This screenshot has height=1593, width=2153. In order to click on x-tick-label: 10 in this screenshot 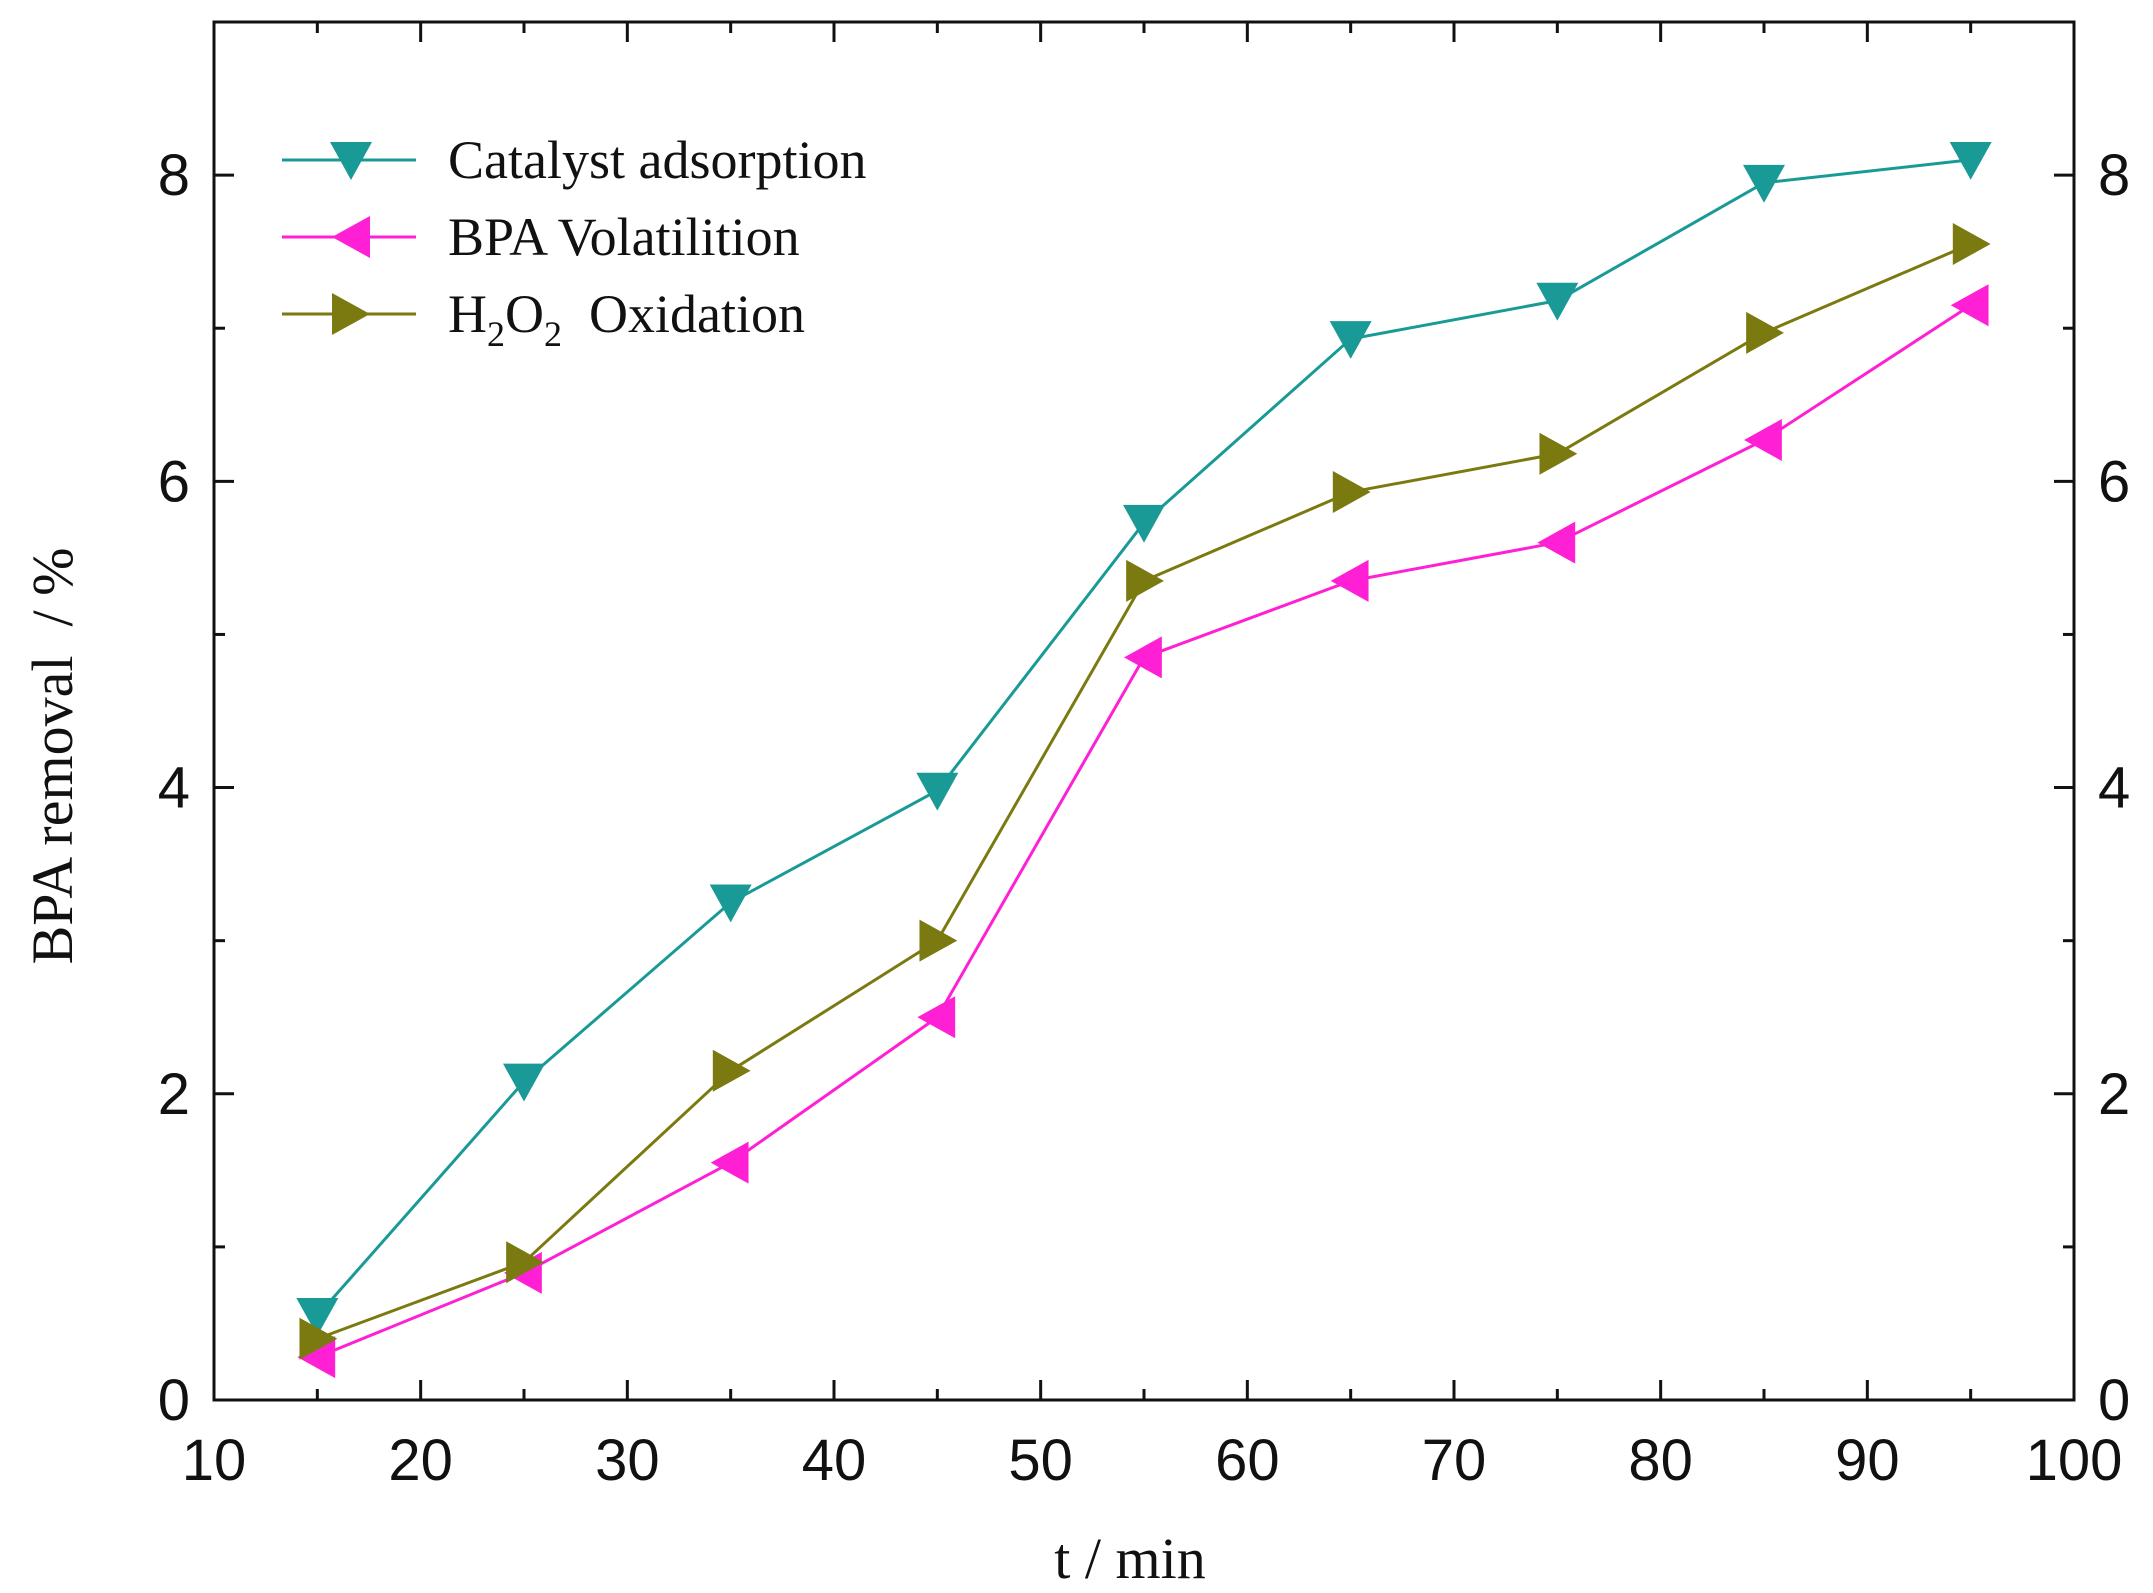, I will do `click(214, 1460)`.